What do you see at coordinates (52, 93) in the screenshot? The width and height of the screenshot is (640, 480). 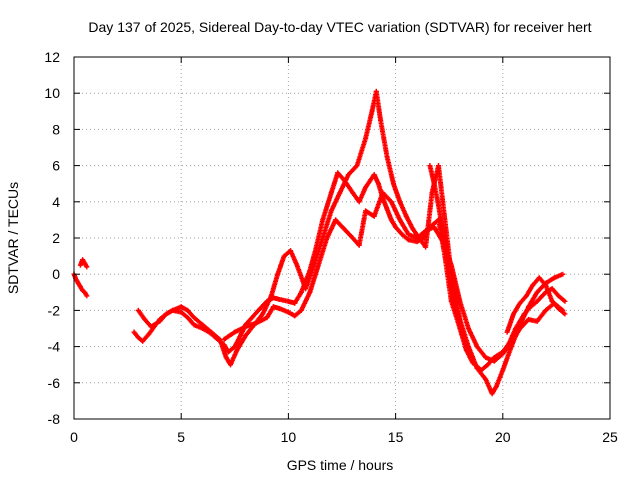 I see `y-tick-label: 10` at bounding box center [52, 93].